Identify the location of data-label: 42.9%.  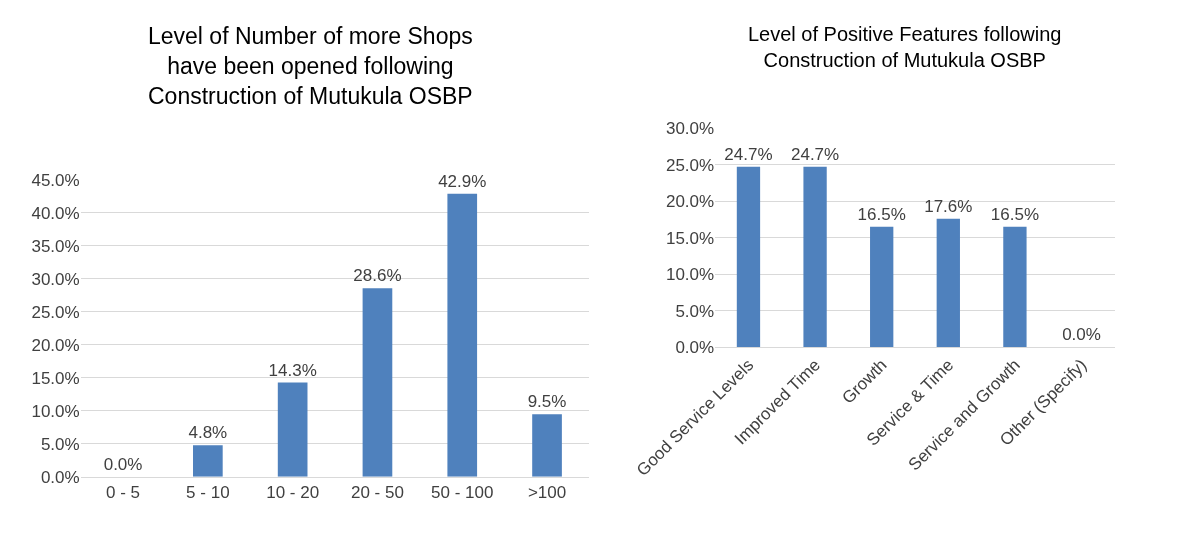
(462, 181).